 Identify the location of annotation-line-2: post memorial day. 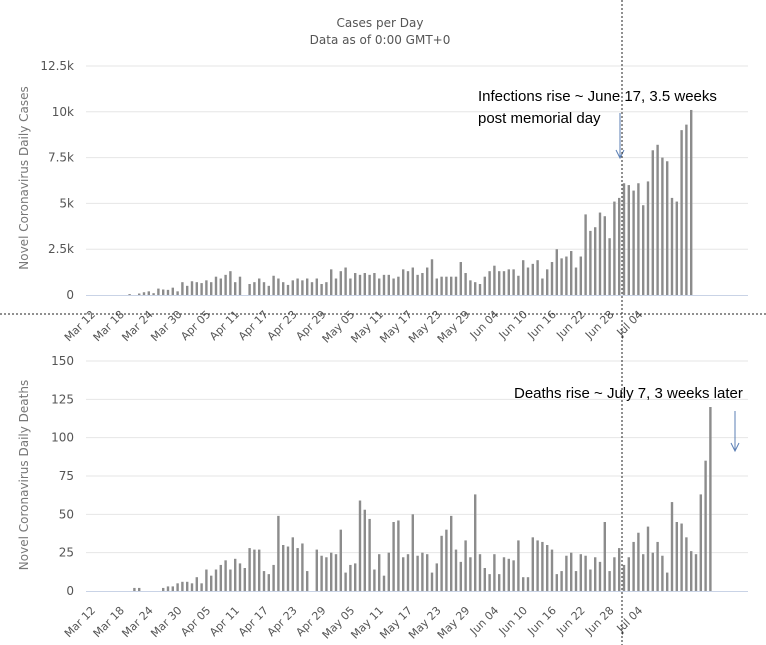
(539, 118).